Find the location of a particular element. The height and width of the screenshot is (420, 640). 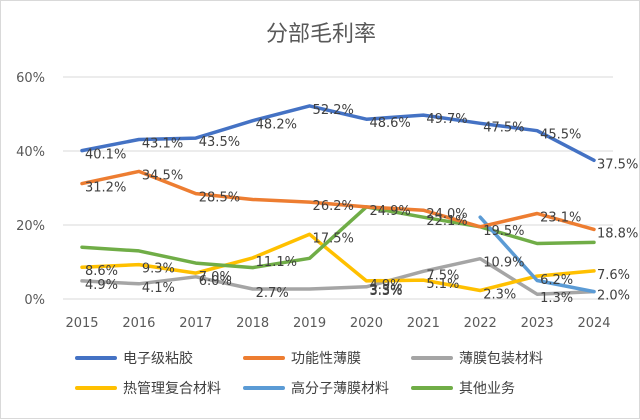

x-tick-label: 2024 is located at coordinates (593, 323).